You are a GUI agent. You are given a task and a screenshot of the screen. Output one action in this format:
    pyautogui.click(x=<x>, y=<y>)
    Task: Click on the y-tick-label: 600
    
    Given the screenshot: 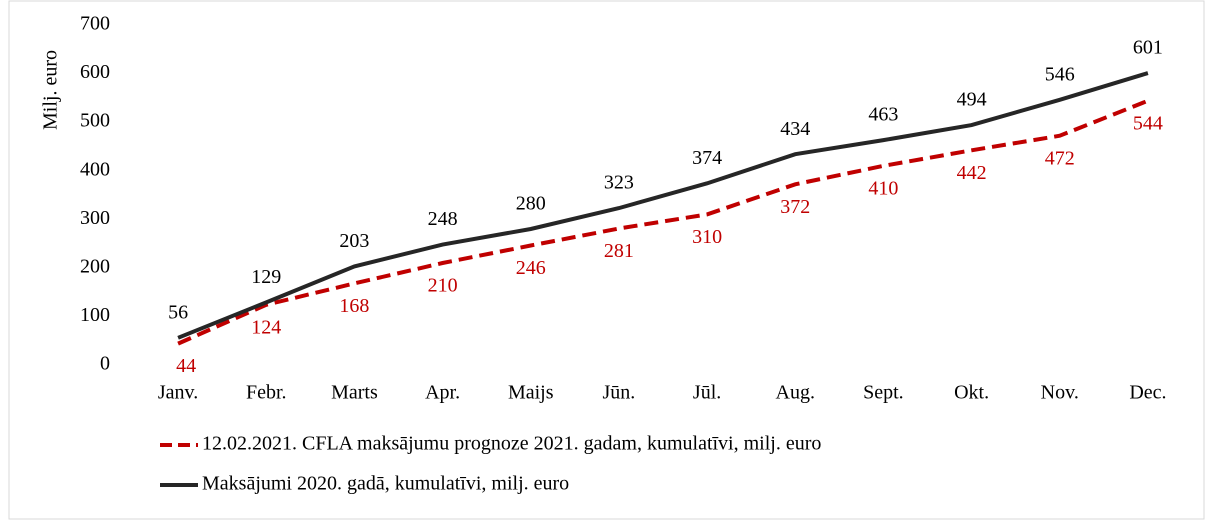 What is the action you would take?
    pyautogui.click(x=95, y=72)
    